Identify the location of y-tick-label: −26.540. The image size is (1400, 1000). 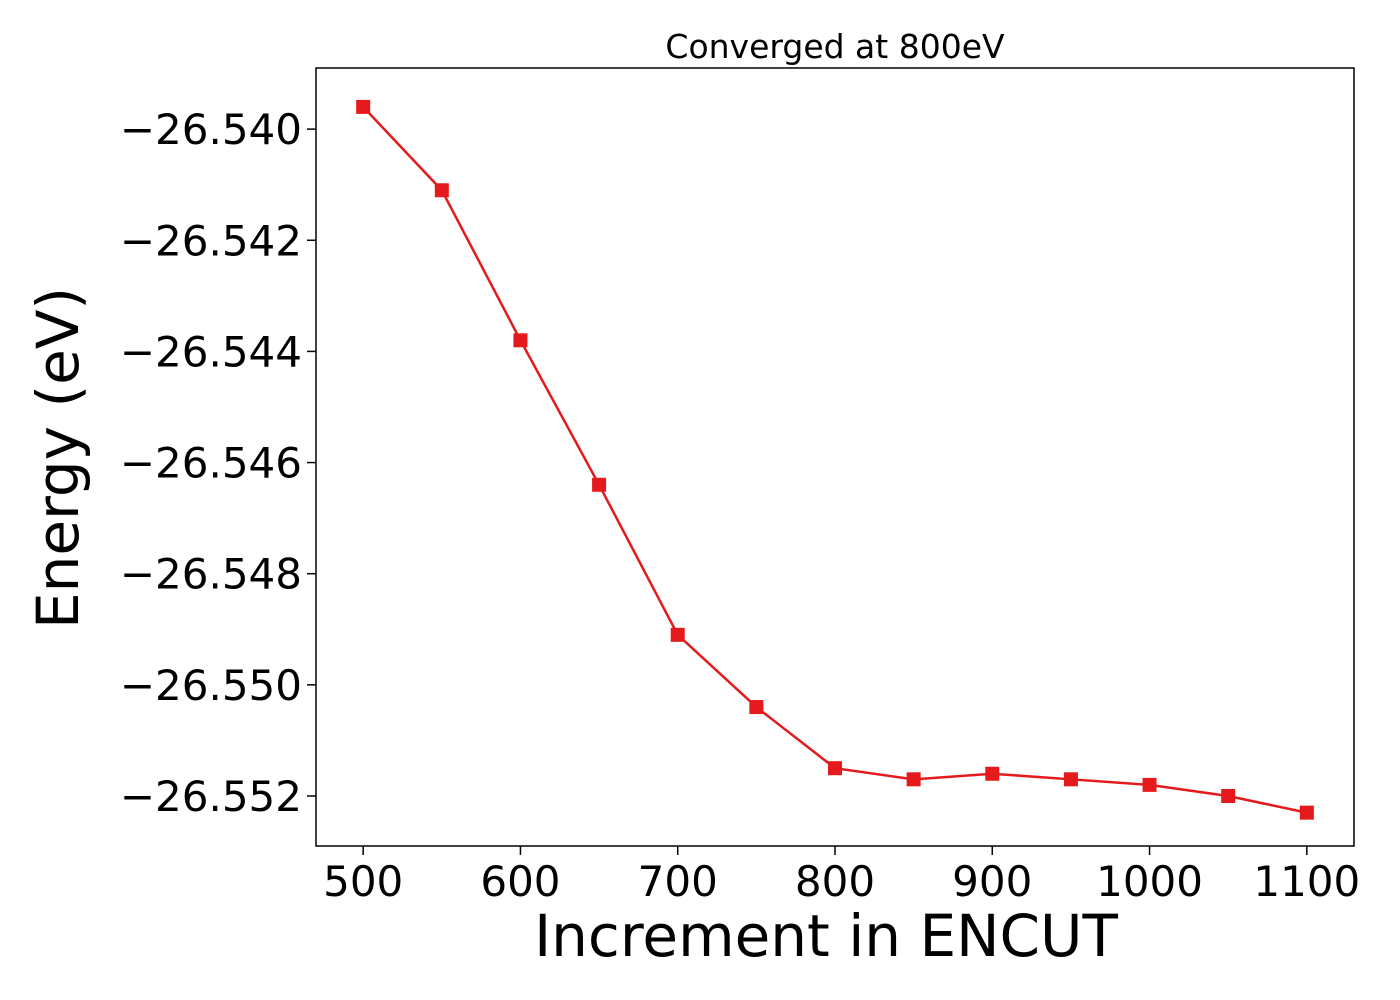
(211, 129).